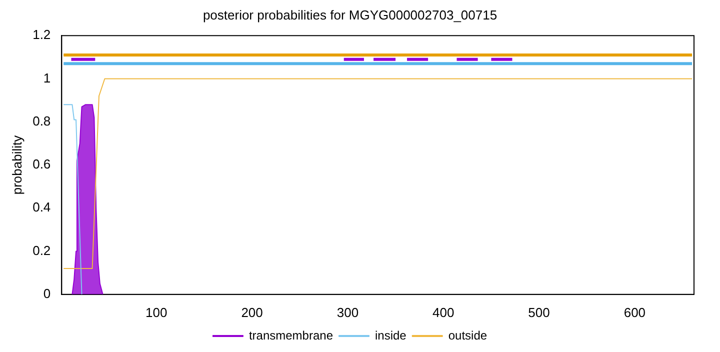 The height and width of the screenshot is (352, 720). Describe the element at coordinates (41, 120) in the screenshot. I see `y-tick-label: 0.8` at that location.